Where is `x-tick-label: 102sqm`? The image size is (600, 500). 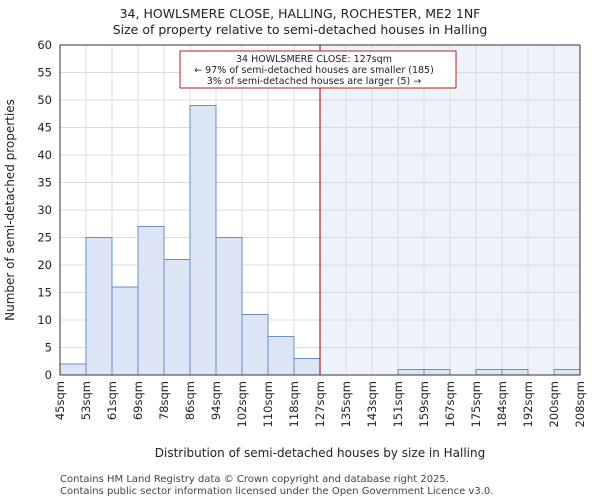 x-tick-label: 102sqm is located at coordinates (242, 404).